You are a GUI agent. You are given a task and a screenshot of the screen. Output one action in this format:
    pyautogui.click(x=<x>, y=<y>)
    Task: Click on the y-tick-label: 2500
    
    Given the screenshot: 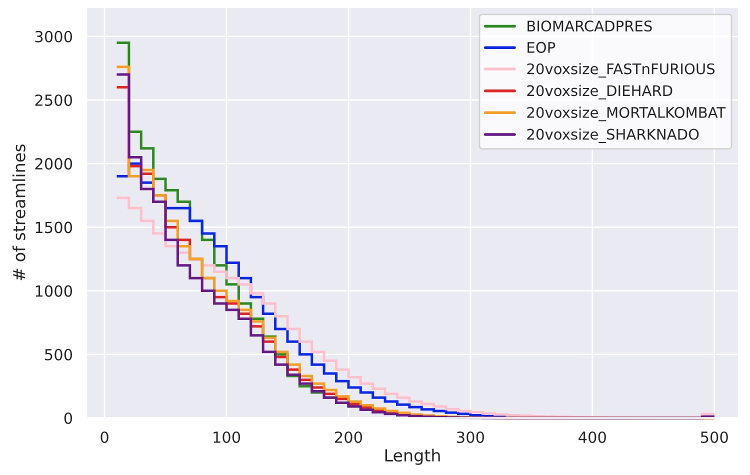 What is the action you would take?
    pyautogui.click(x=53, y=100)
    